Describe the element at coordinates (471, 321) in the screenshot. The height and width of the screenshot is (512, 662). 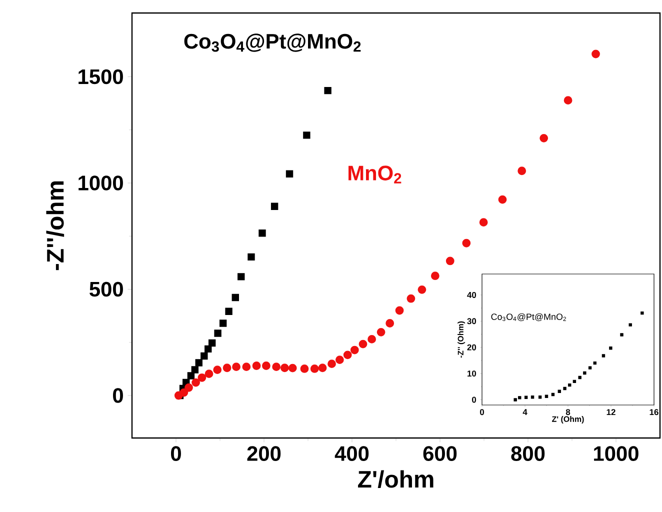
I see `y-tick-label: 30` at that location.